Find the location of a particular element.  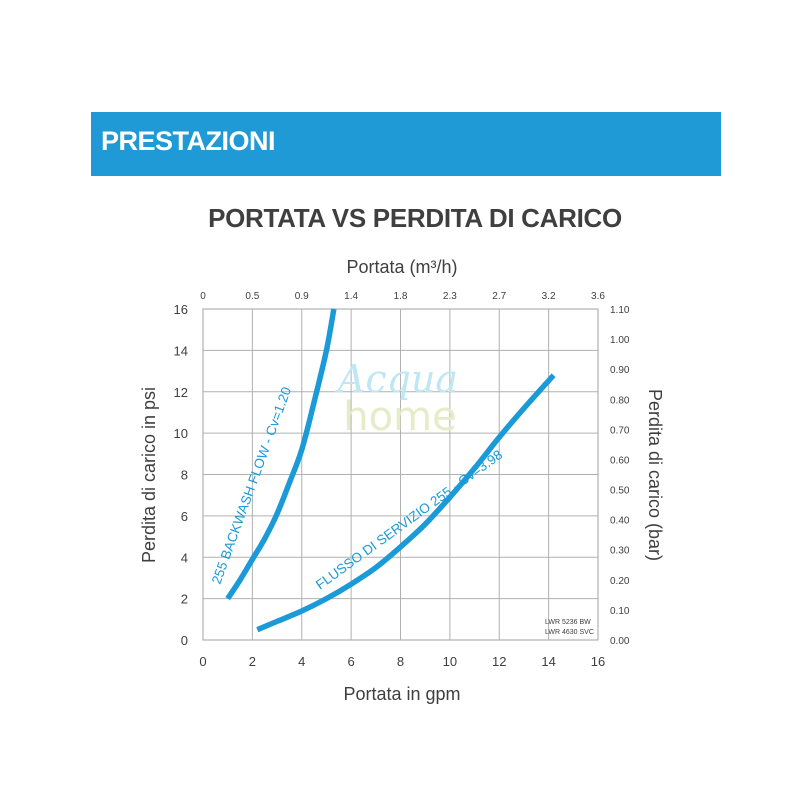

x2-tick-label: 1.4 is located at coordinates (351, 296).